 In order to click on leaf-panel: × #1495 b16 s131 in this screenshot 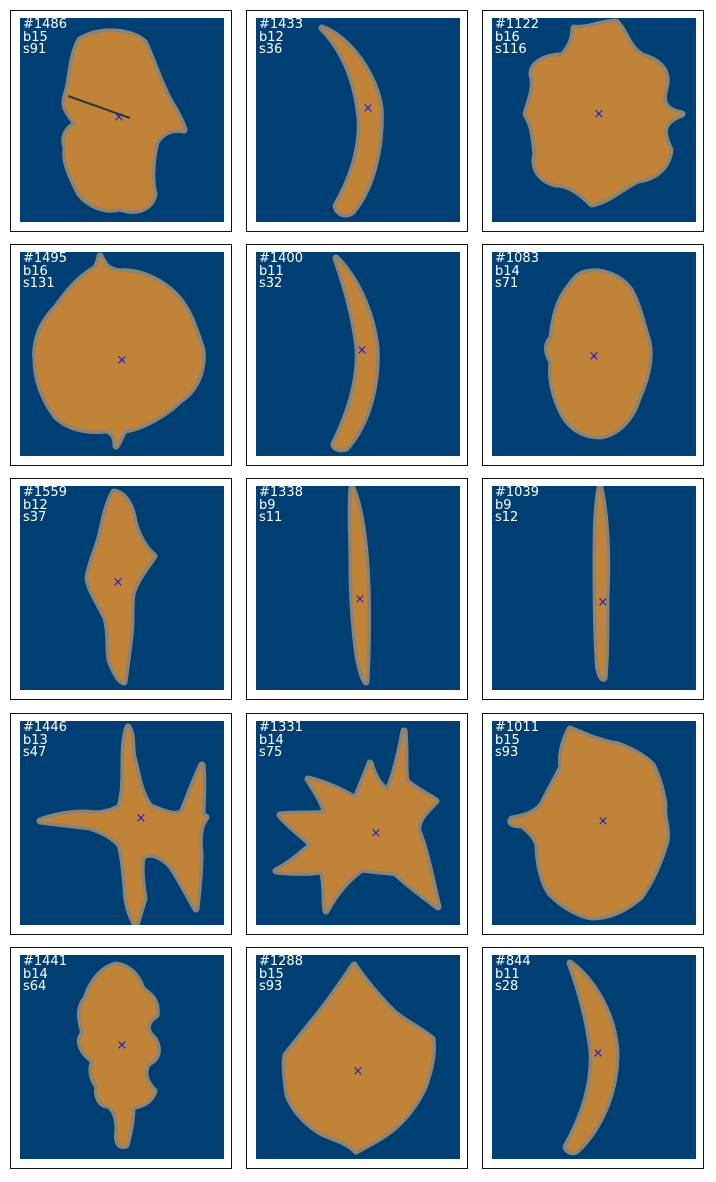, I will do `click(122, 354)`.